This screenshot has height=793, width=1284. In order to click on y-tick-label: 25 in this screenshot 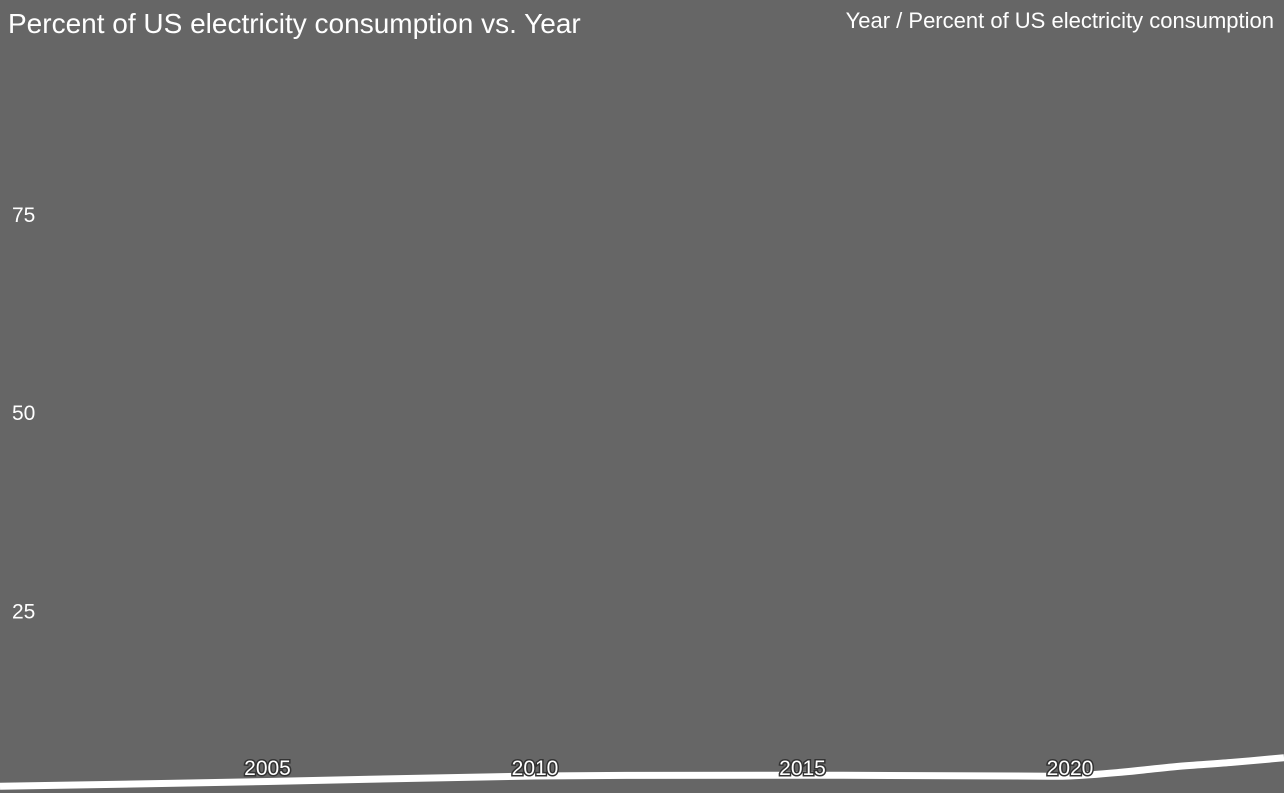, I will do `click(23, 611)`.